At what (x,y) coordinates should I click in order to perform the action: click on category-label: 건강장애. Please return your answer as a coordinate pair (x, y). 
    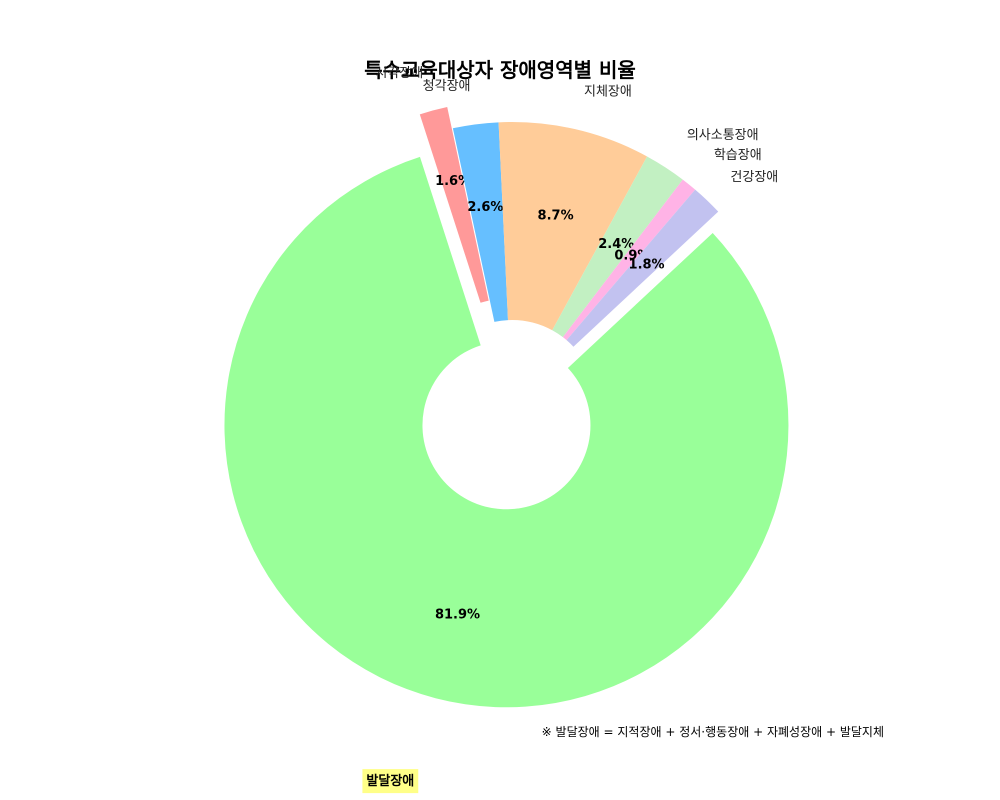
    Looking at the image, I should click on (754, 177).